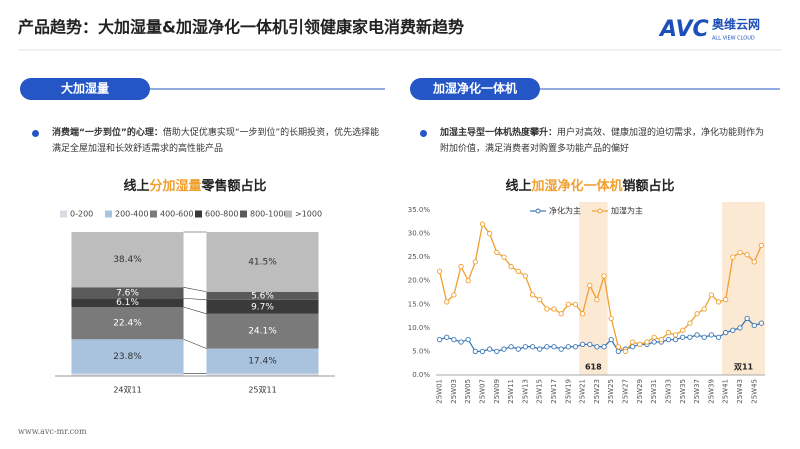 The height and width of the screenshot is (449, 800). What do you see at coordinates (269, 214) in the screenshot?
I see `legend-label: 800-1000` at bounding box center [269, 214].